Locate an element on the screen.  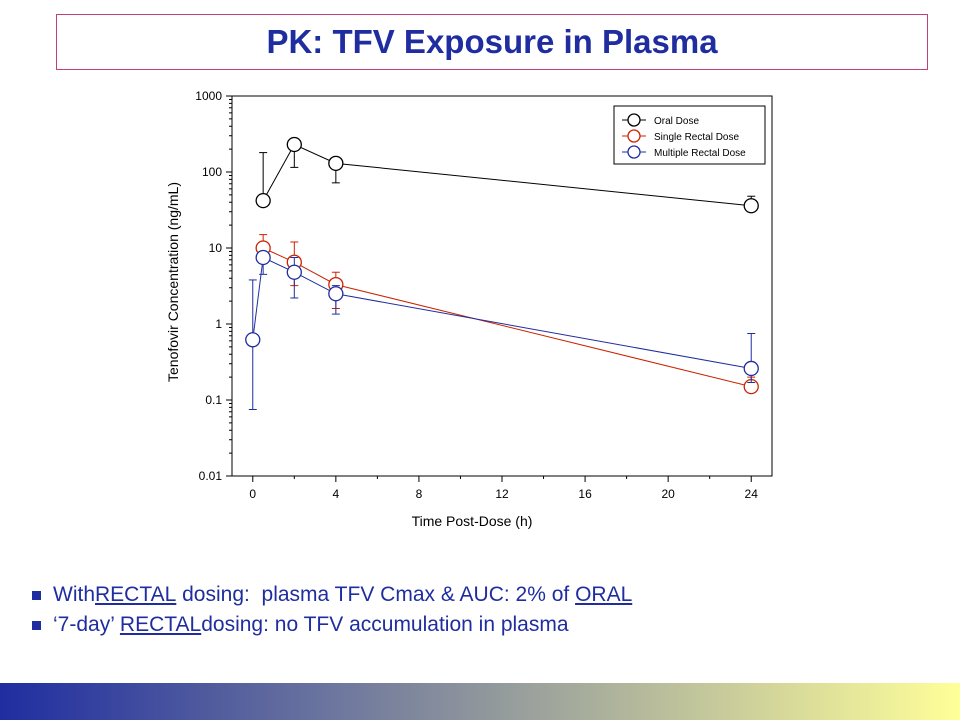
y-tick-label: 100 is located at coordinates (212, 172).